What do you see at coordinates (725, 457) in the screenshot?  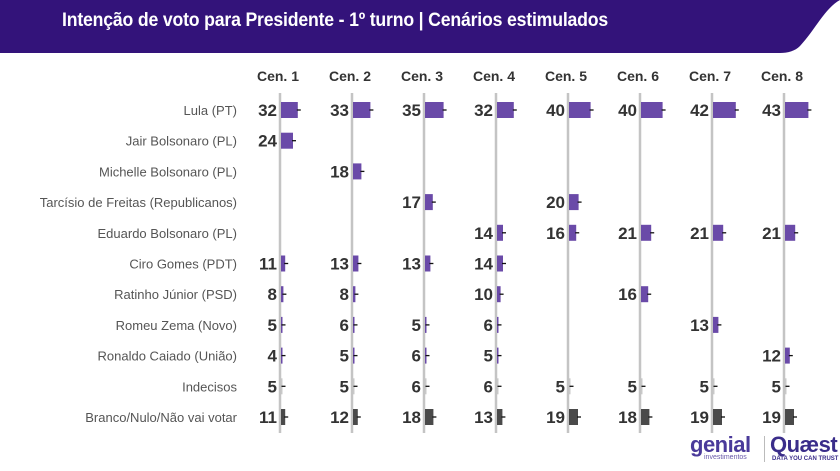 I see `genial-logo-subtitle: investimentos` at bounding box center [725, 457].